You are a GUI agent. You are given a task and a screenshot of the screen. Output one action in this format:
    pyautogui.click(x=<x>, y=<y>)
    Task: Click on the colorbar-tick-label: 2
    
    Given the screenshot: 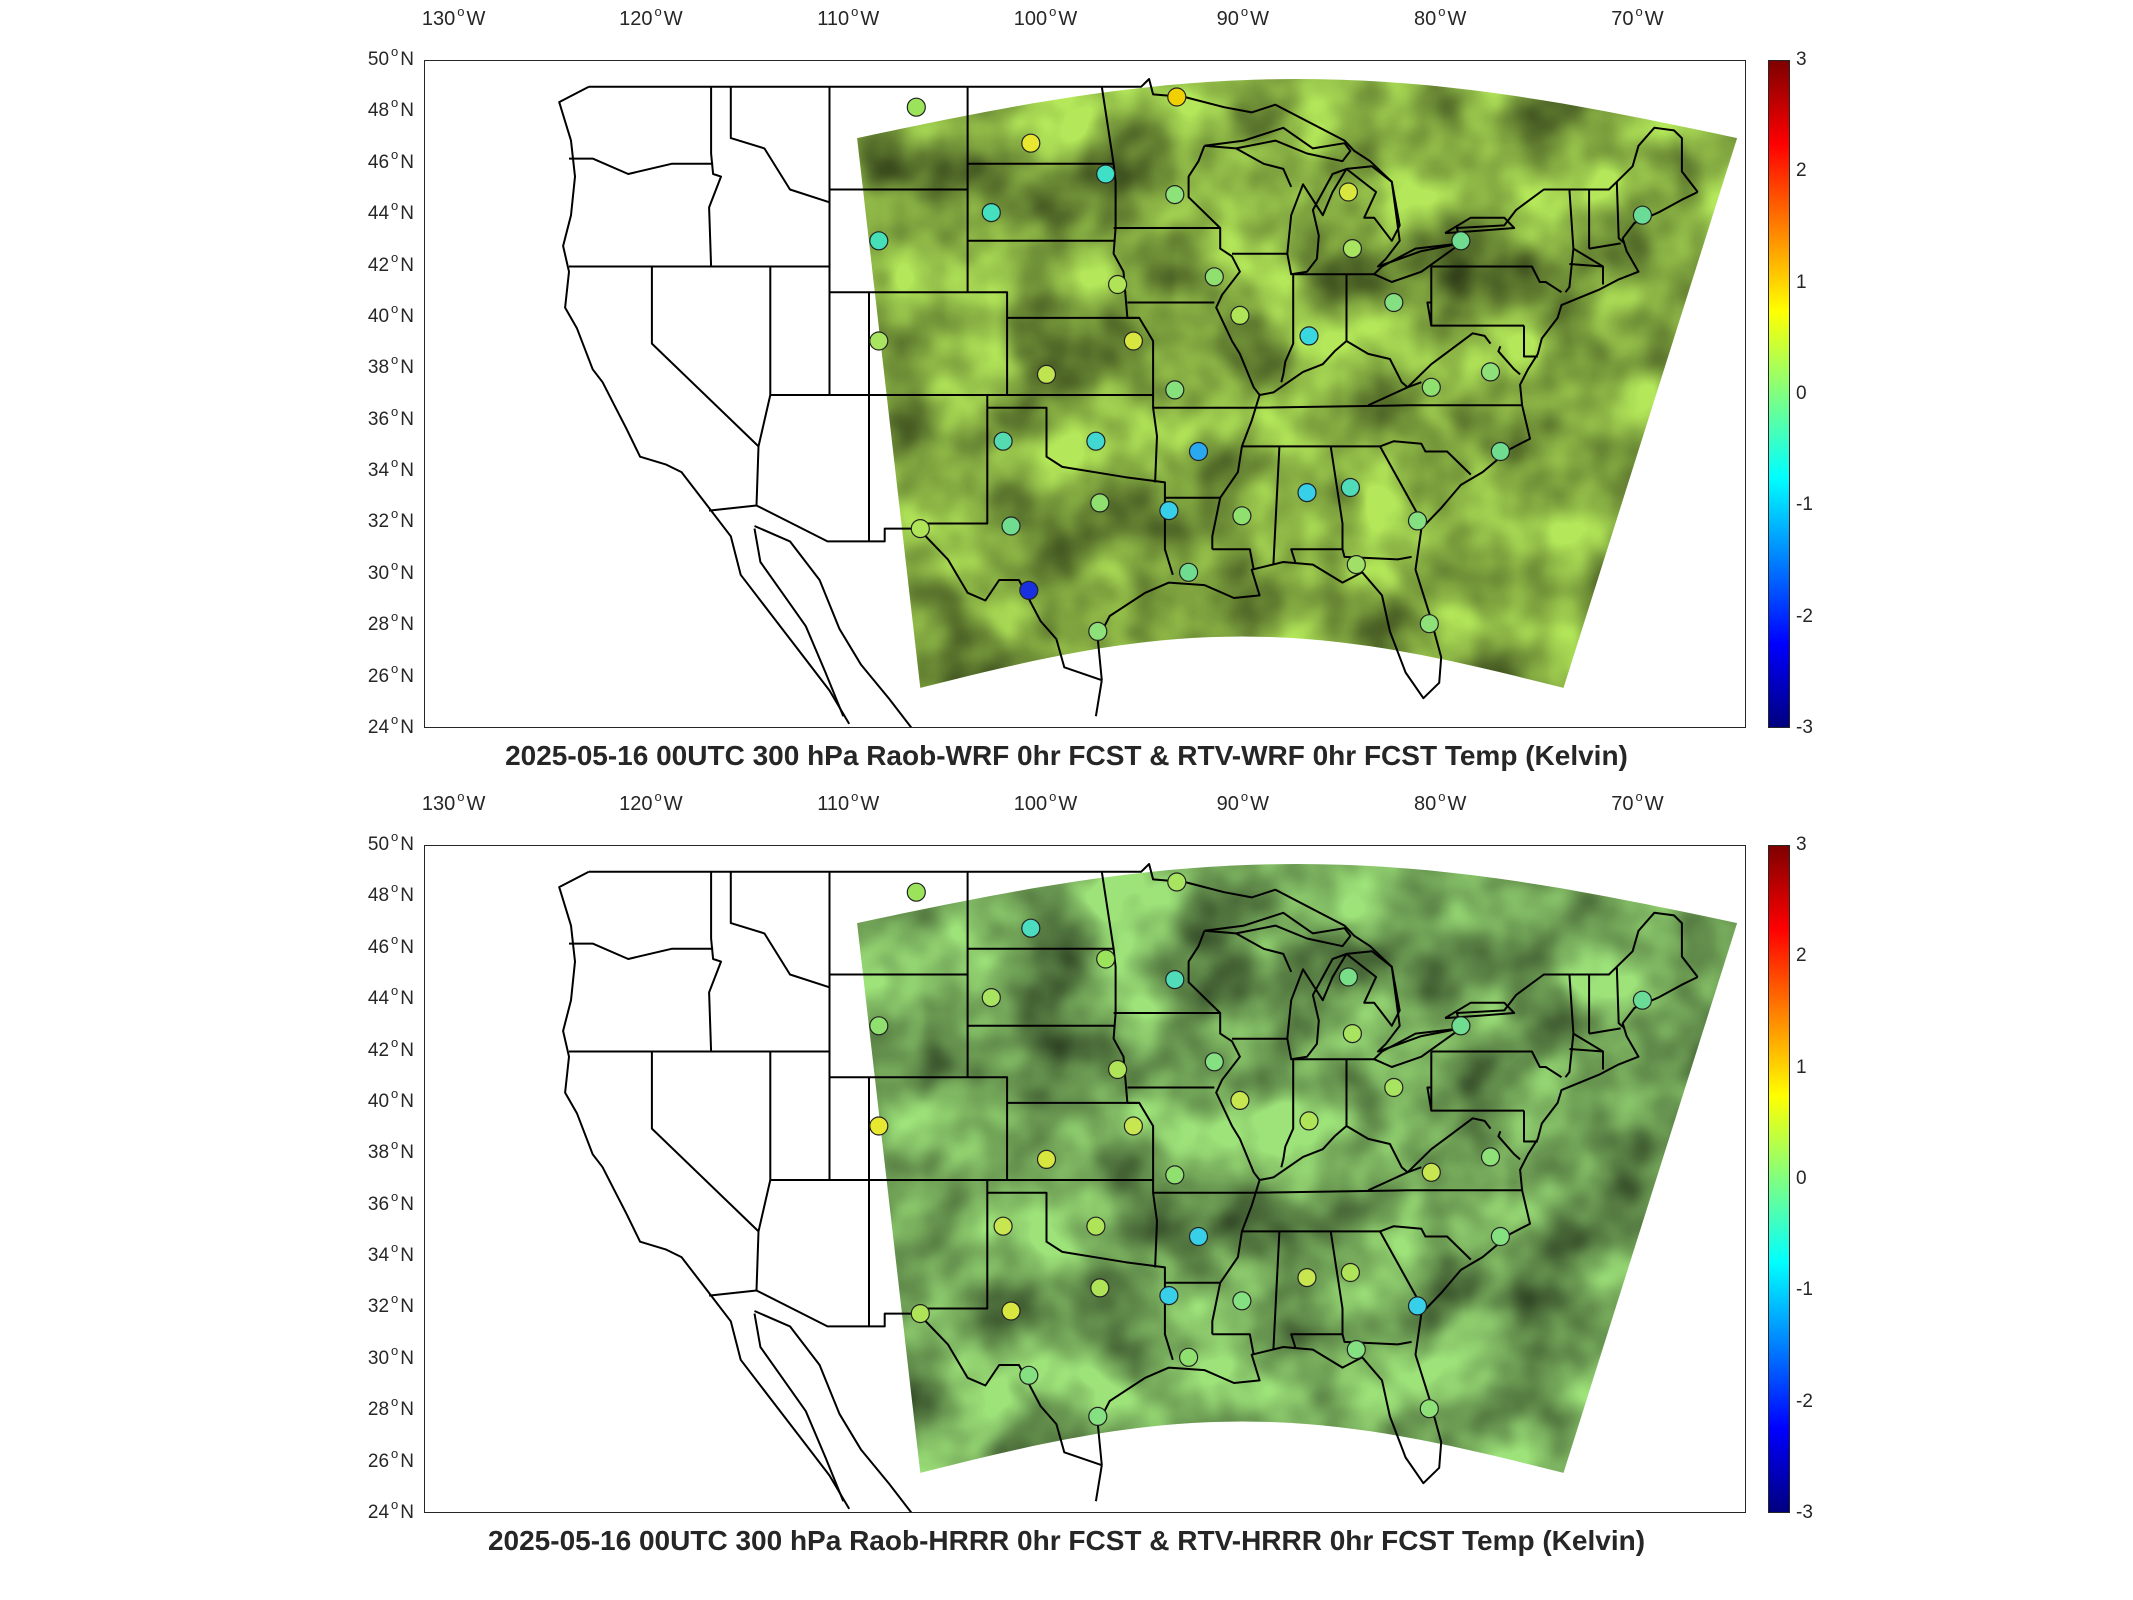 What is the action you would take?
    pyautogui.click(x=1801, y=956)
    